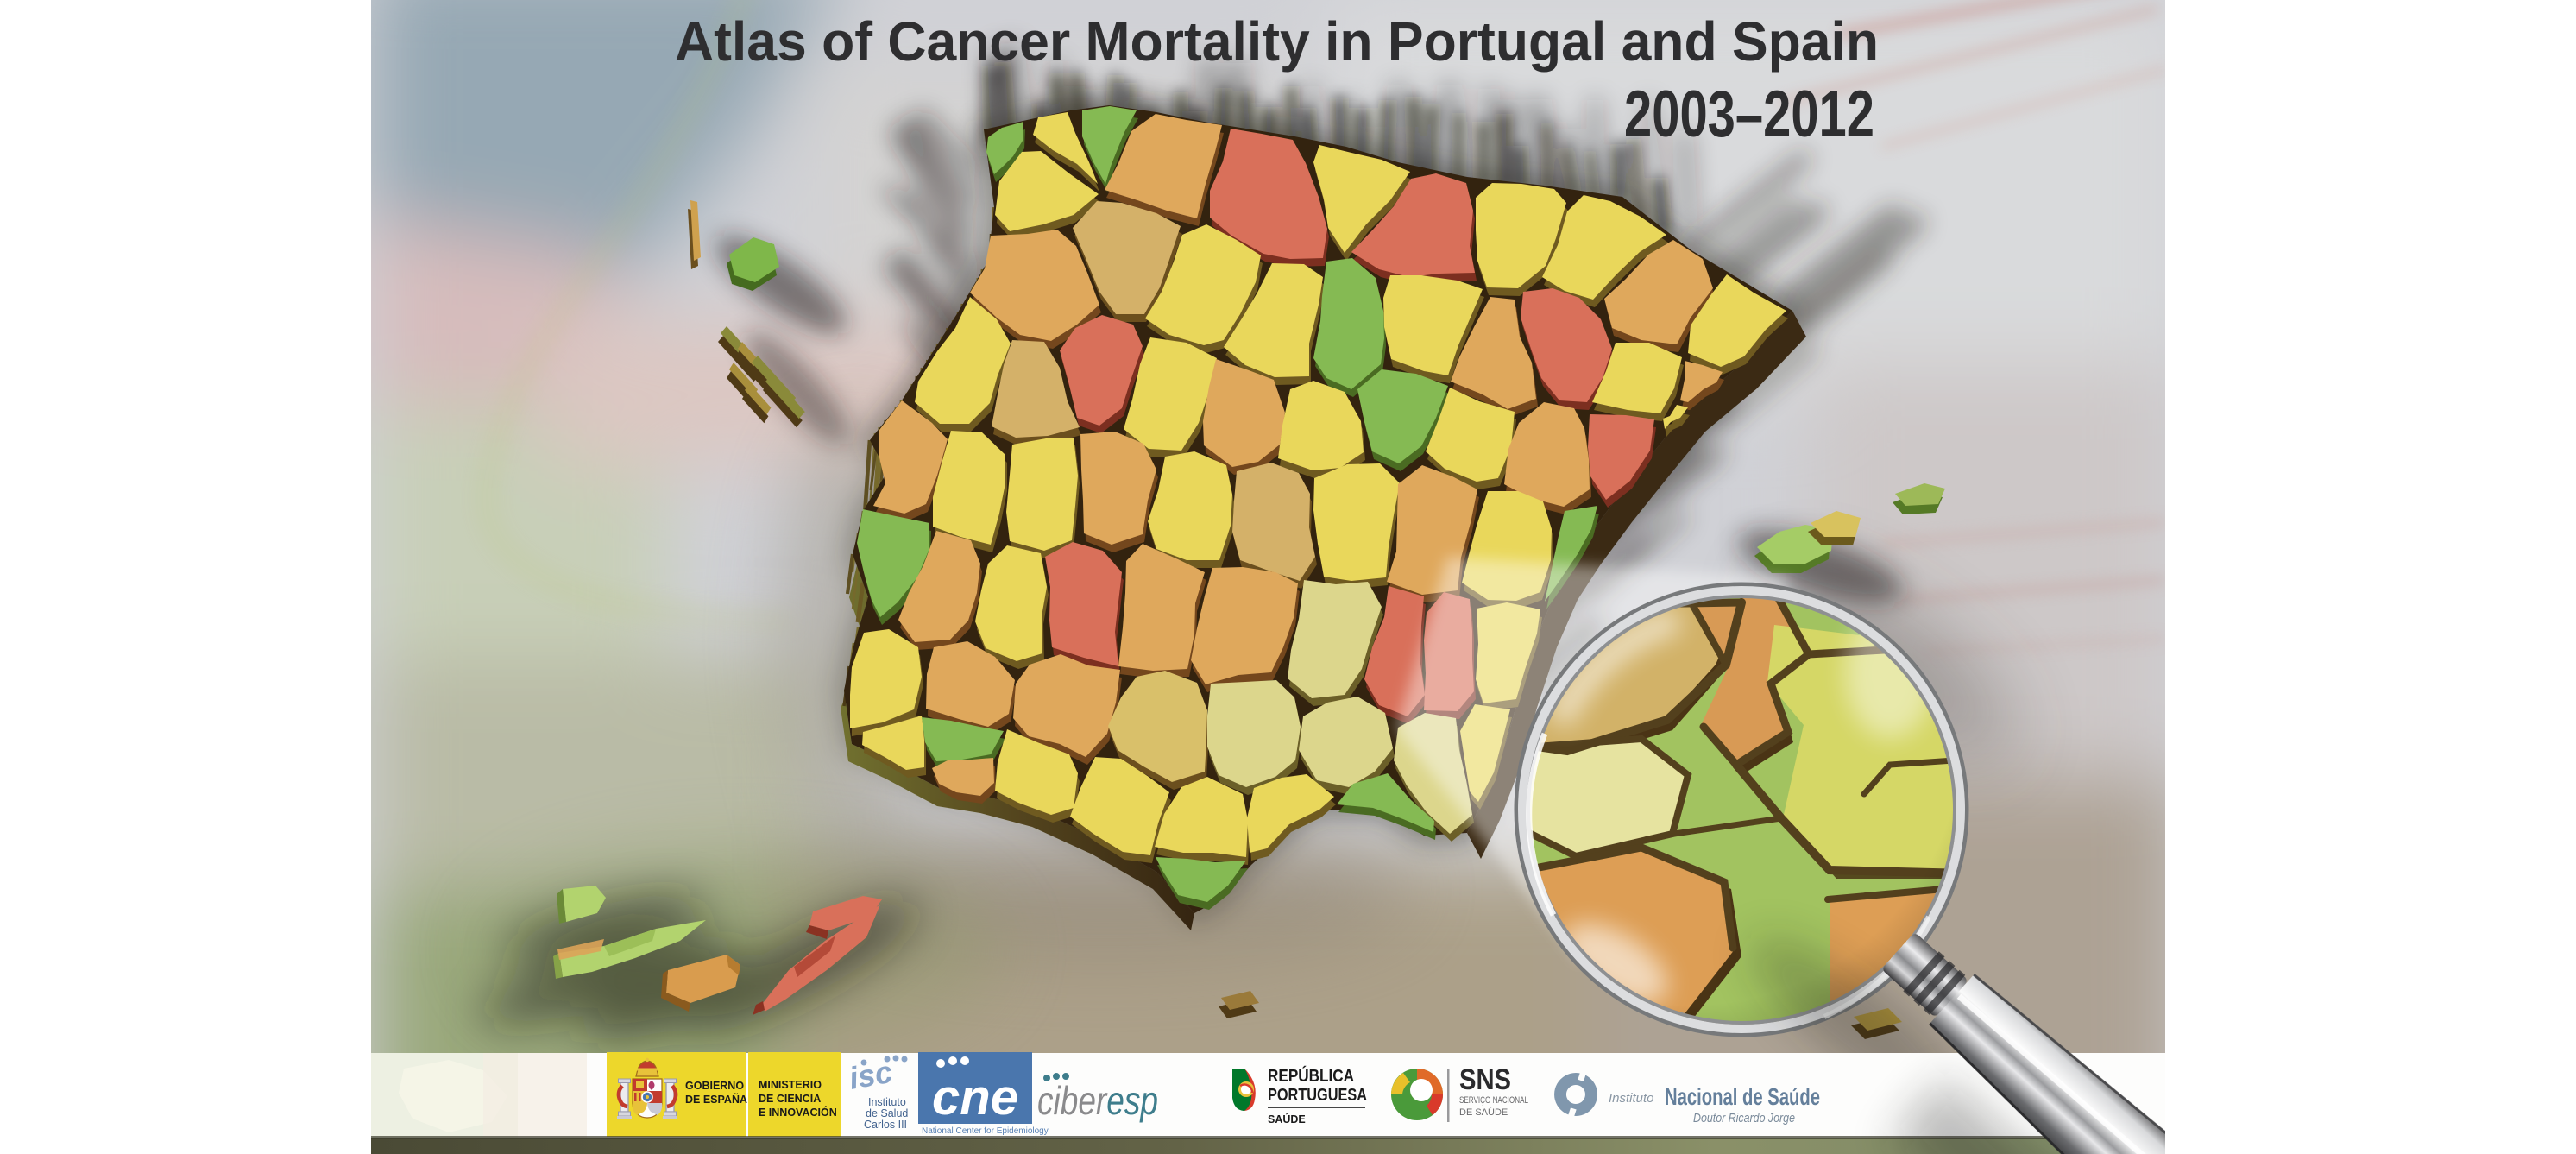  Describe the element at coordinates (1317, 1095) in the screenshot. I see `svg-text: PORTUGUESA` at that location.